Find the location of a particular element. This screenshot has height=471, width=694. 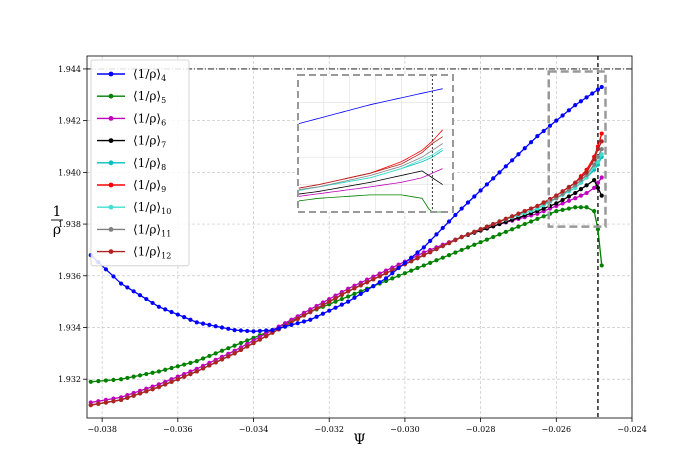

legend-label-subscript: 5 is located at coordinates (163, 100).